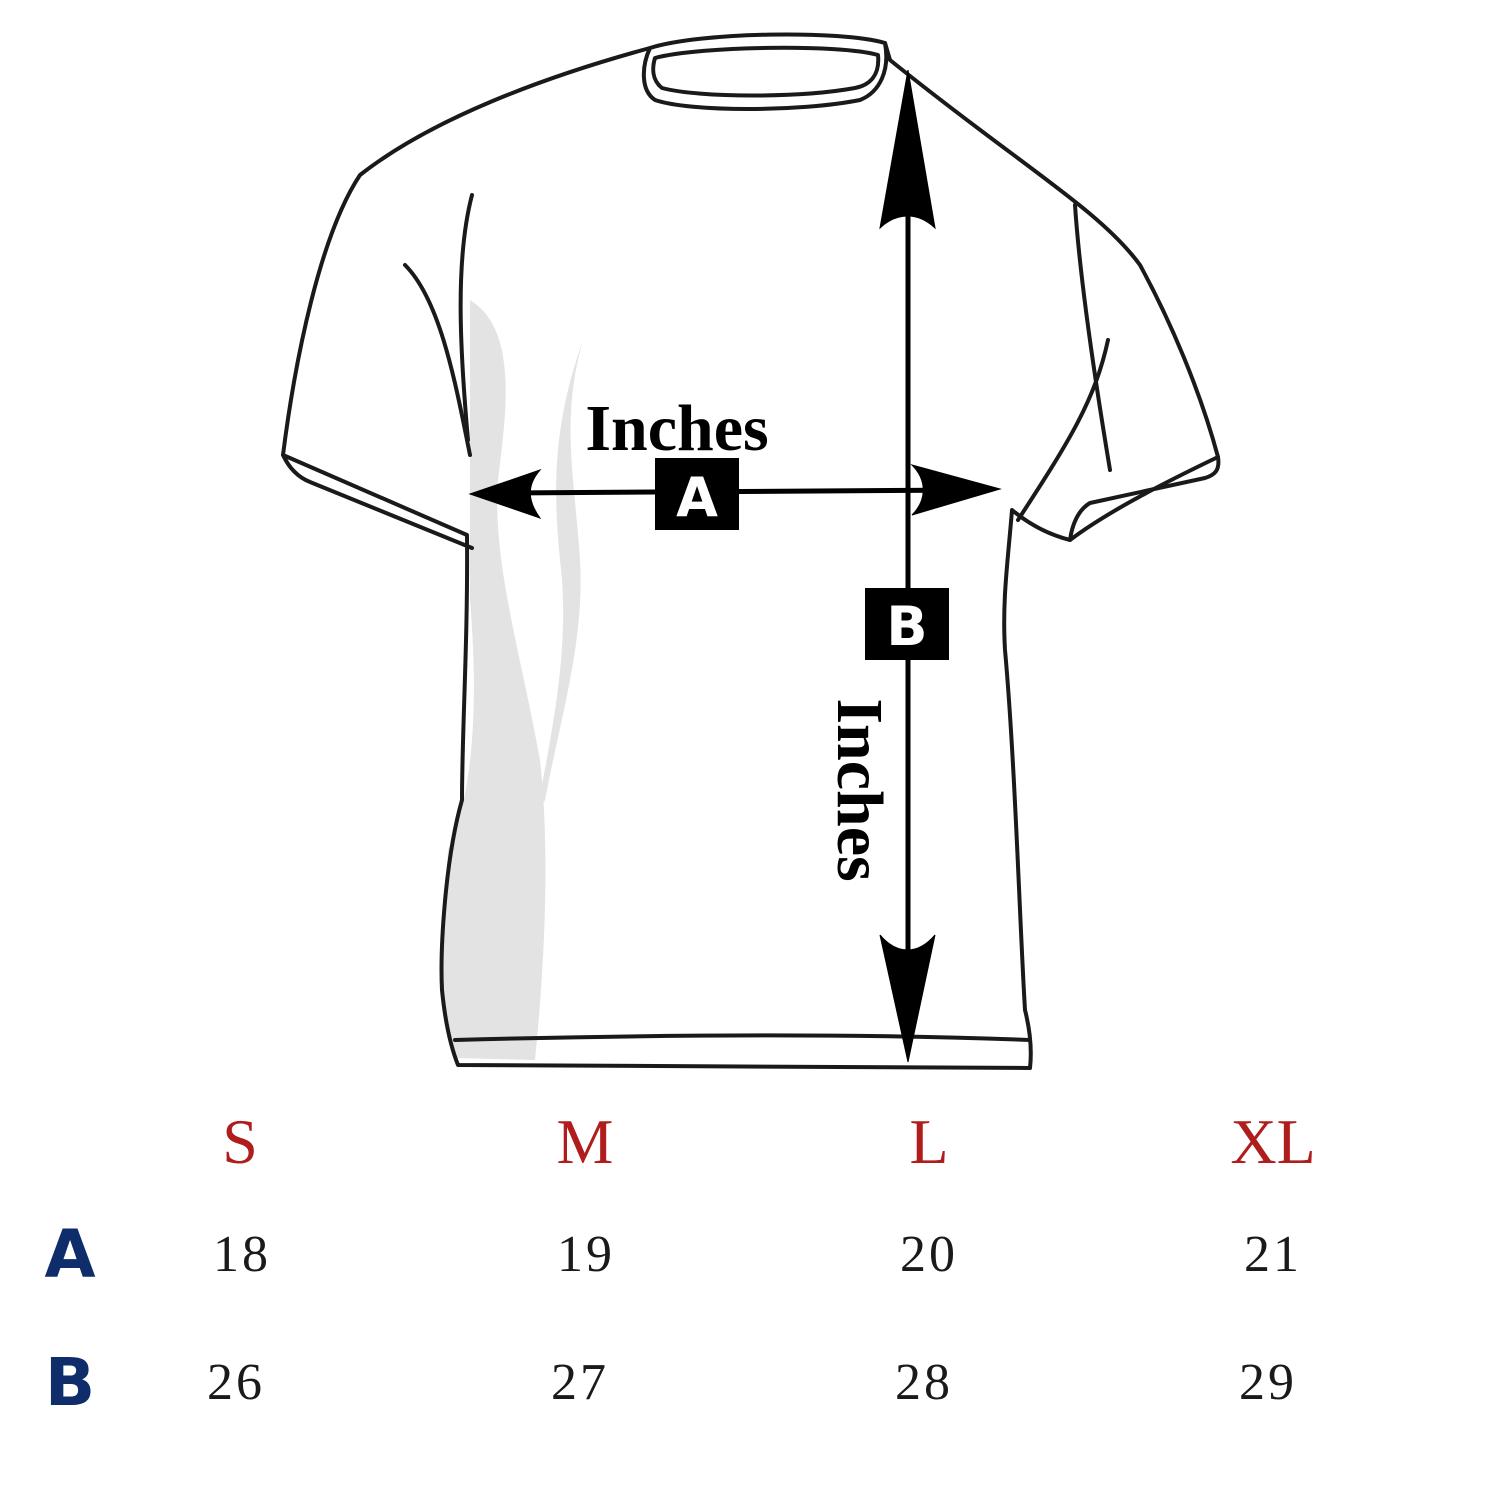 The width and height of the screenshot is (1500, 1500). What do you see at coordinates (907, 998) in the screenshot?
I see `arrow-b-bottom-head` at bounding box center [907, 998].